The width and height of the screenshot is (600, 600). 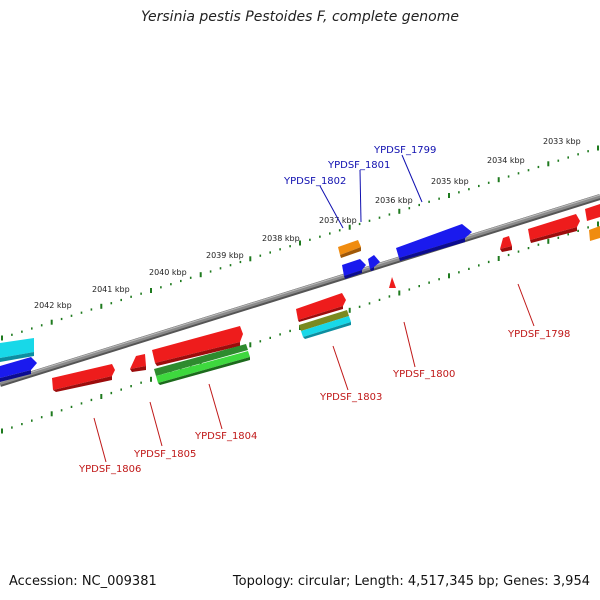 I want to click on label-ypdsf-1803: YPDSF_1803, so click(x=350, y=397).